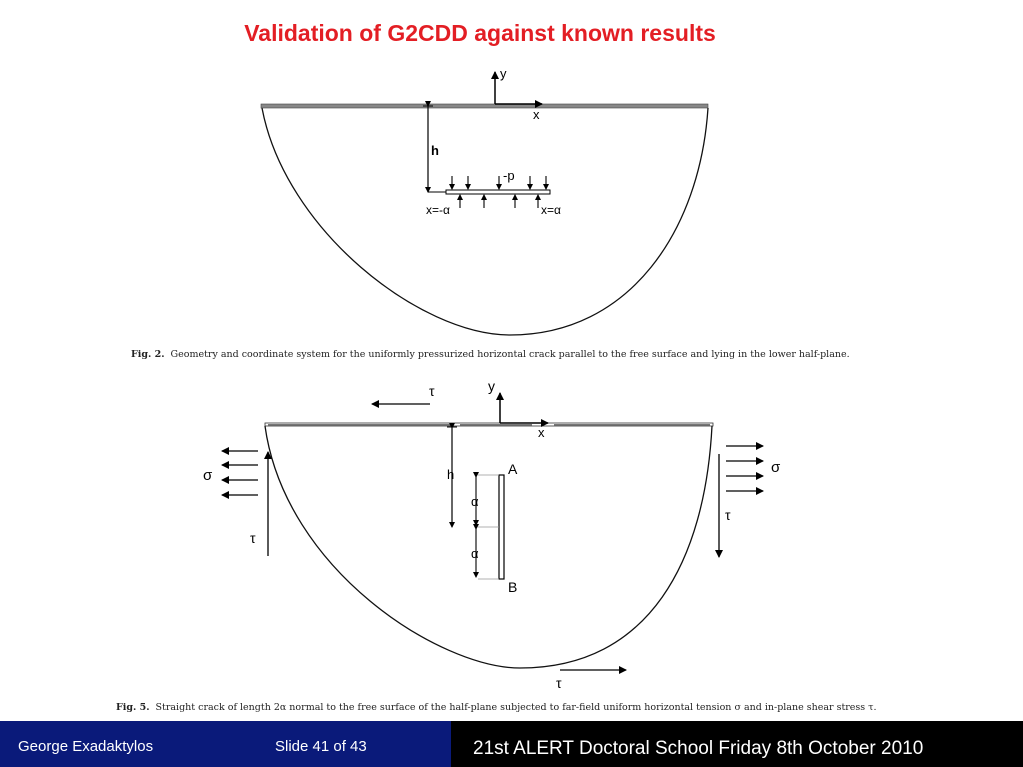 This screenshot has height=767, width=1023. What do you see at coordinates (498, 192) in the screenshot?
I see `fig2-crack` at bounding box center [498, 192].